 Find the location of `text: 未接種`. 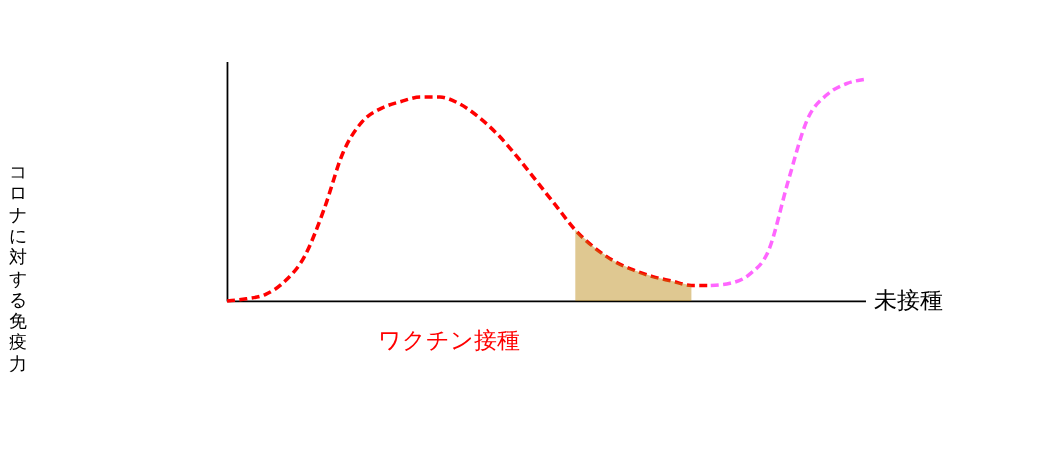

text: 未接種 is located at coordinates (909, 300).